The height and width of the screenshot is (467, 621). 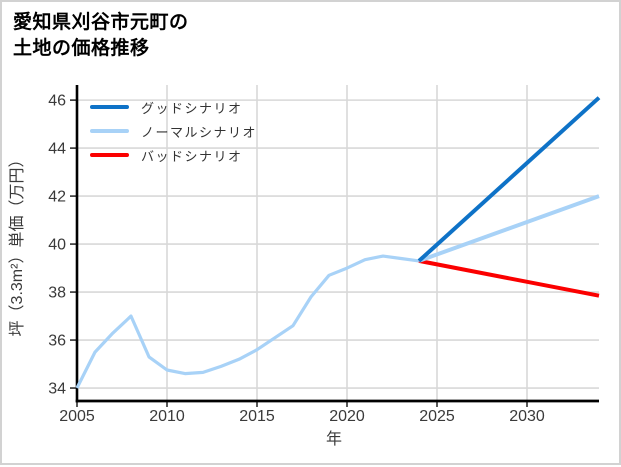 I want to click on legend-item: バッドシナリオ, so click(x=173, y=155).